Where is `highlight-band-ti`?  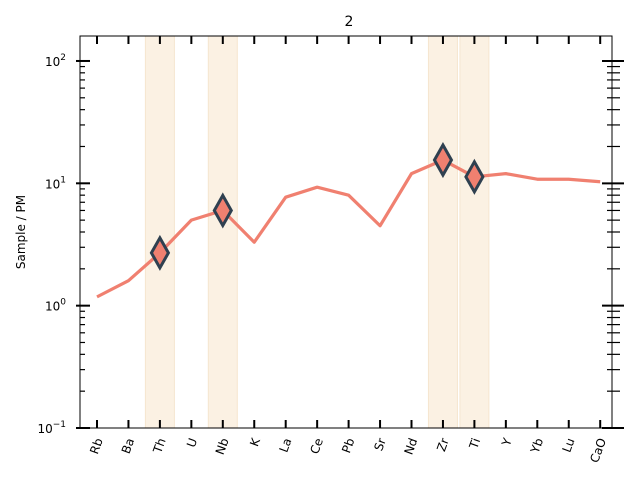
highlight-band-ti is located at coordinates (474, 232).